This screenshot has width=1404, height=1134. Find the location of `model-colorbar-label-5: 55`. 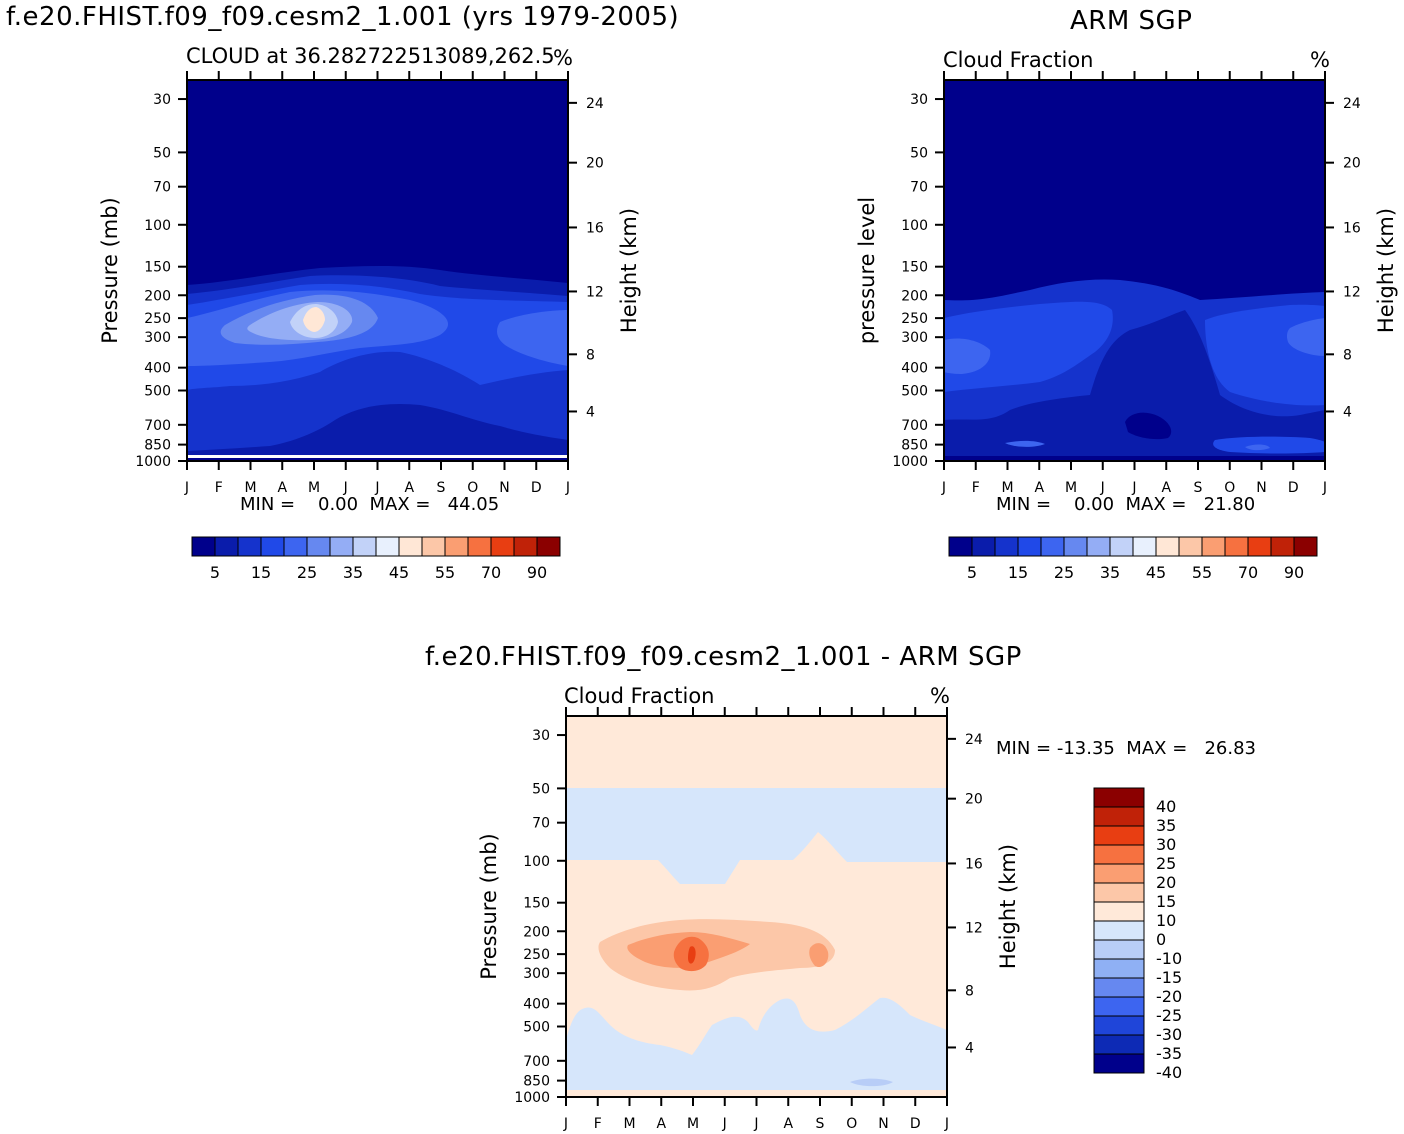

model-colorbar-label-5: 55 is located at coordinates (445, 572).